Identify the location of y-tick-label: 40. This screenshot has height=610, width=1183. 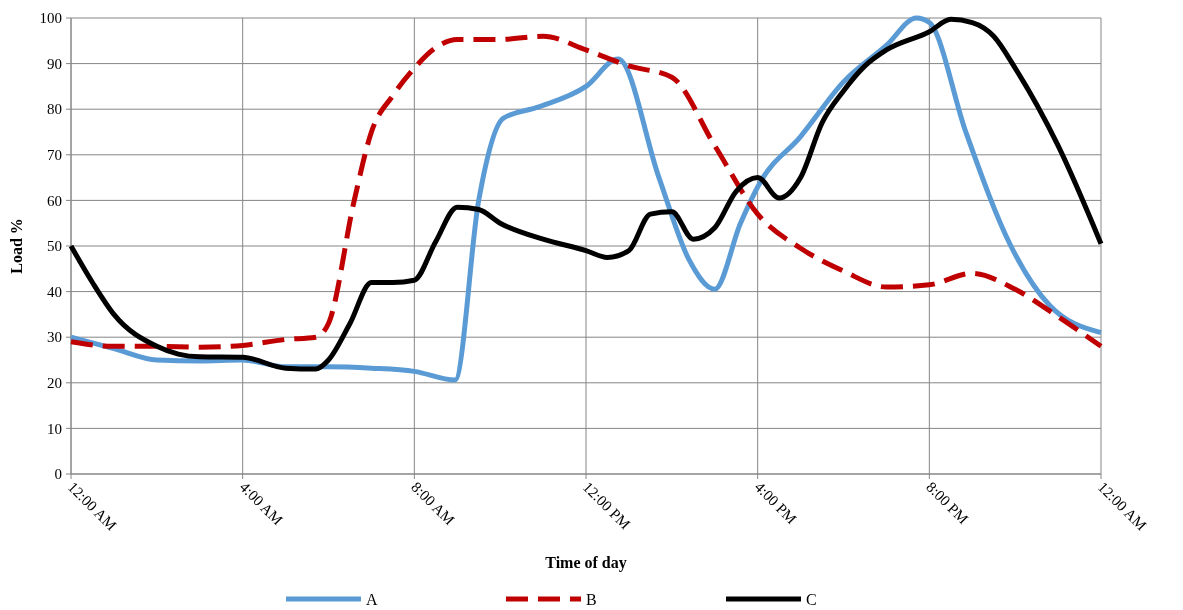
(54, 291).